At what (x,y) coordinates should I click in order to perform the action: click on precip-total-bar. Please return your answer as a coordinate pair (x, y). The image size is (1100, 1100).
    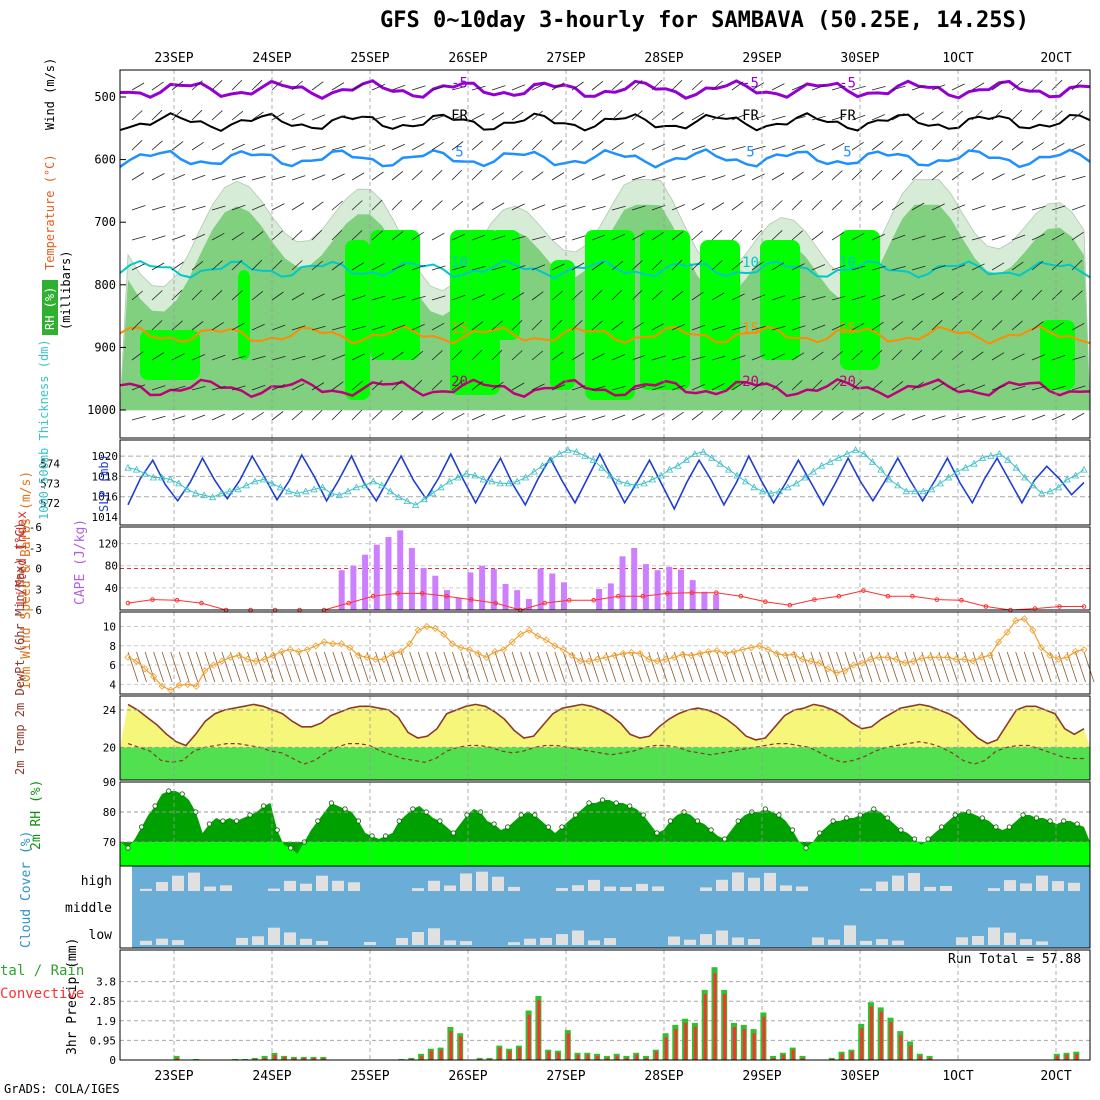
    Looking at the image, I should click on (479, 1058).